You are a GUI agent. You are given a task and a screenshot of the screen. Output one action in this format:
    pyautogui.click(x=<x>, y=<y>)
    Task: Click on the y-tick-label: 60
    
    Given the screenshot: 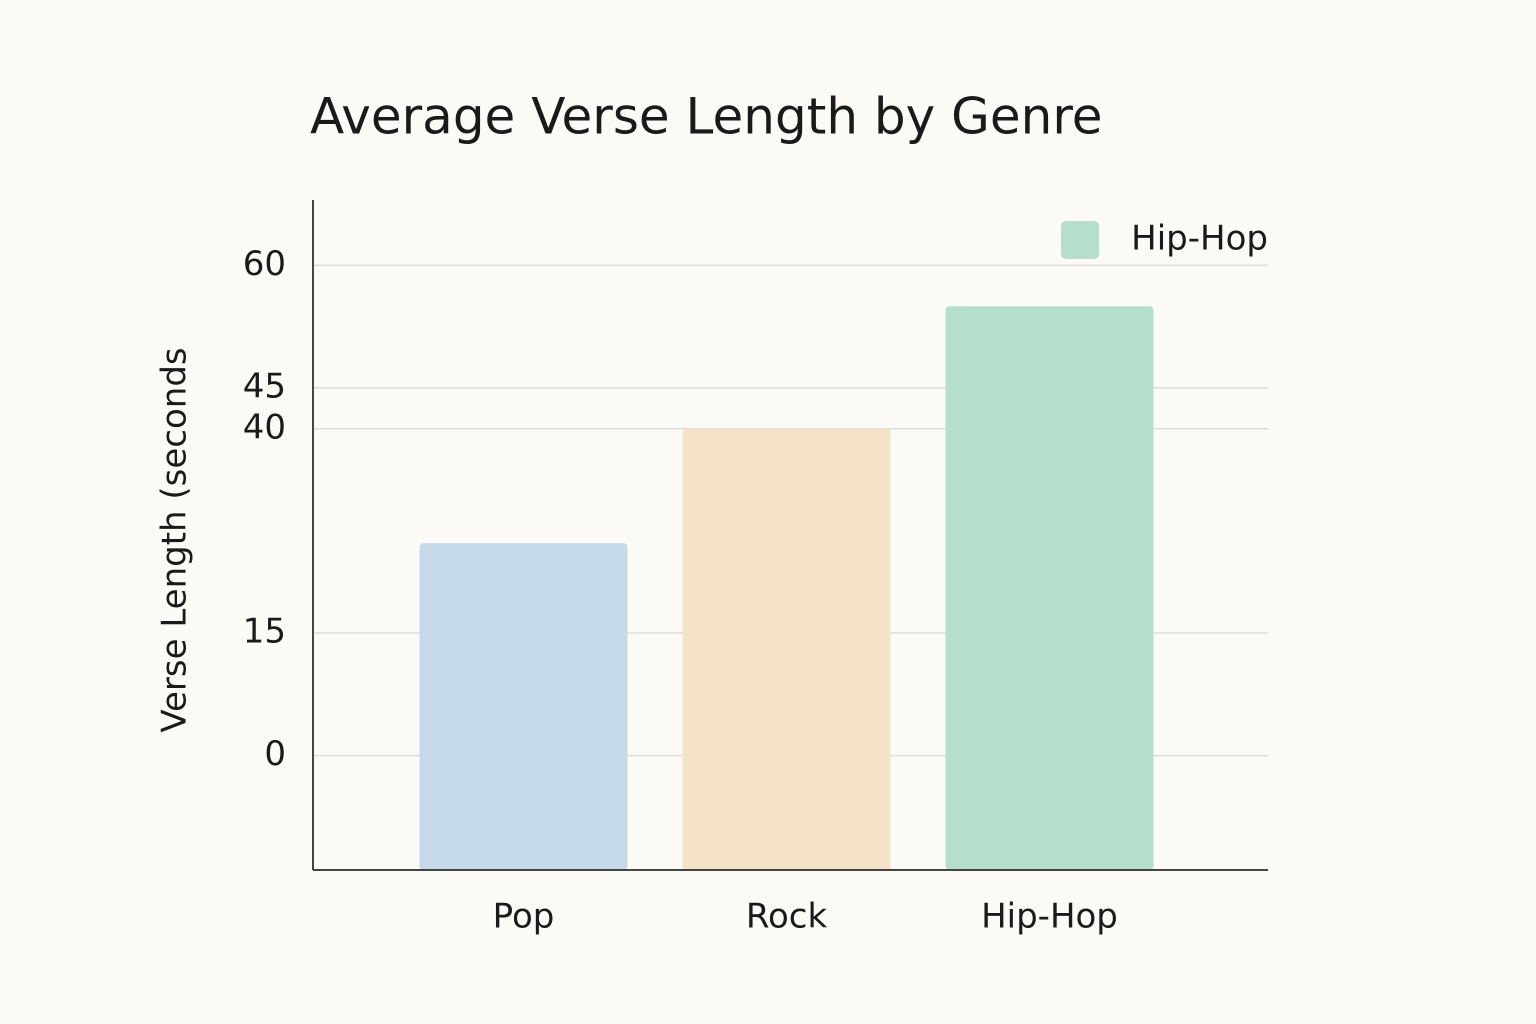 What is the action you would take?
    pyautogui.click(x=264, y=264)
    